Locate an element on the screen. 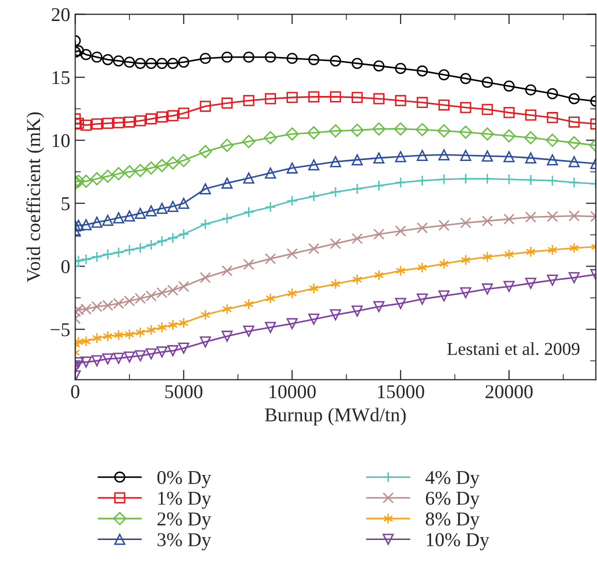 This screenshot has height=571, width=597. x-tick-label: 15000 is located at coordinates (401, 391).